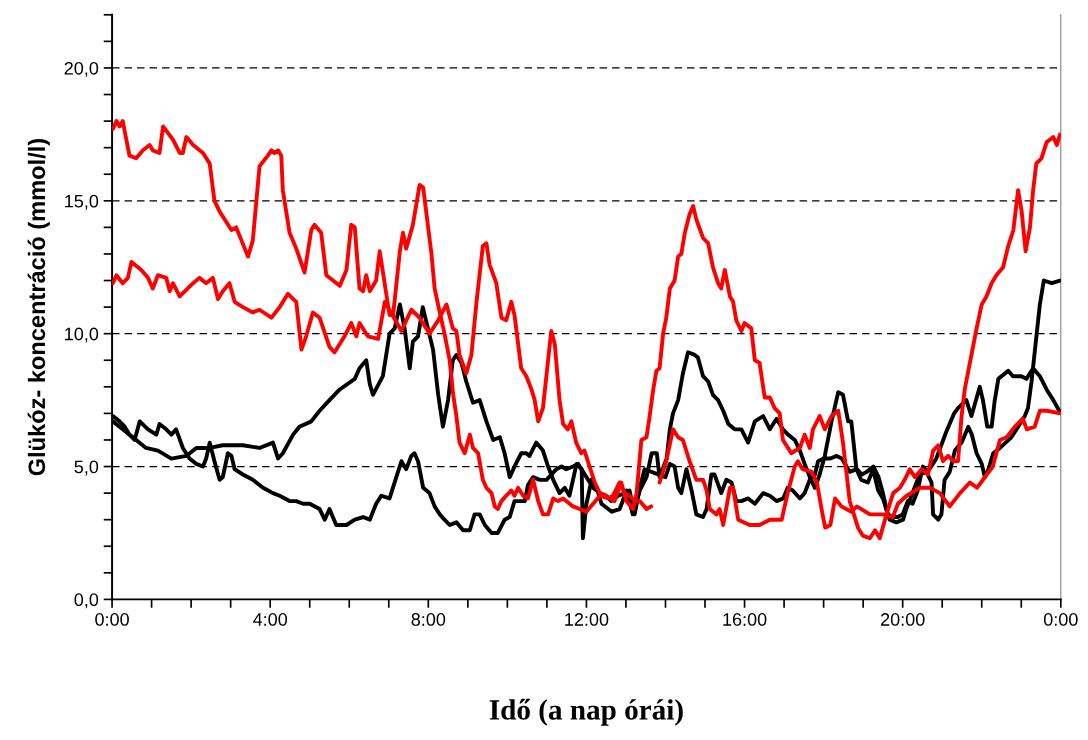 The image size is (1088, 740). Describe the element at coordinates (82, 335) in the screenshot. I see `y-tick-label: 10,0` at that location.